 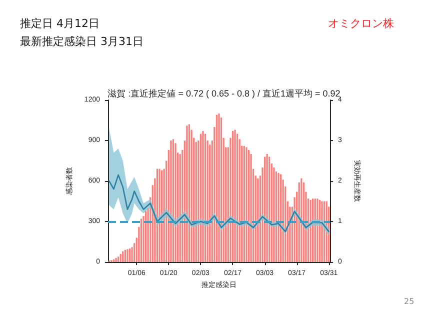 I want to click on text: 最新推定感染日 3月31日, so click(x=82, y=41).